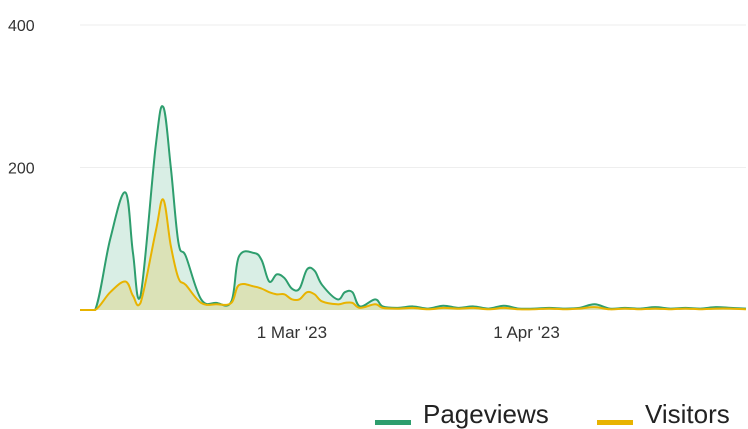 This screenshot has height=429, width=748. I want to click on y-tick-label-400: 400, so click(21, 26).